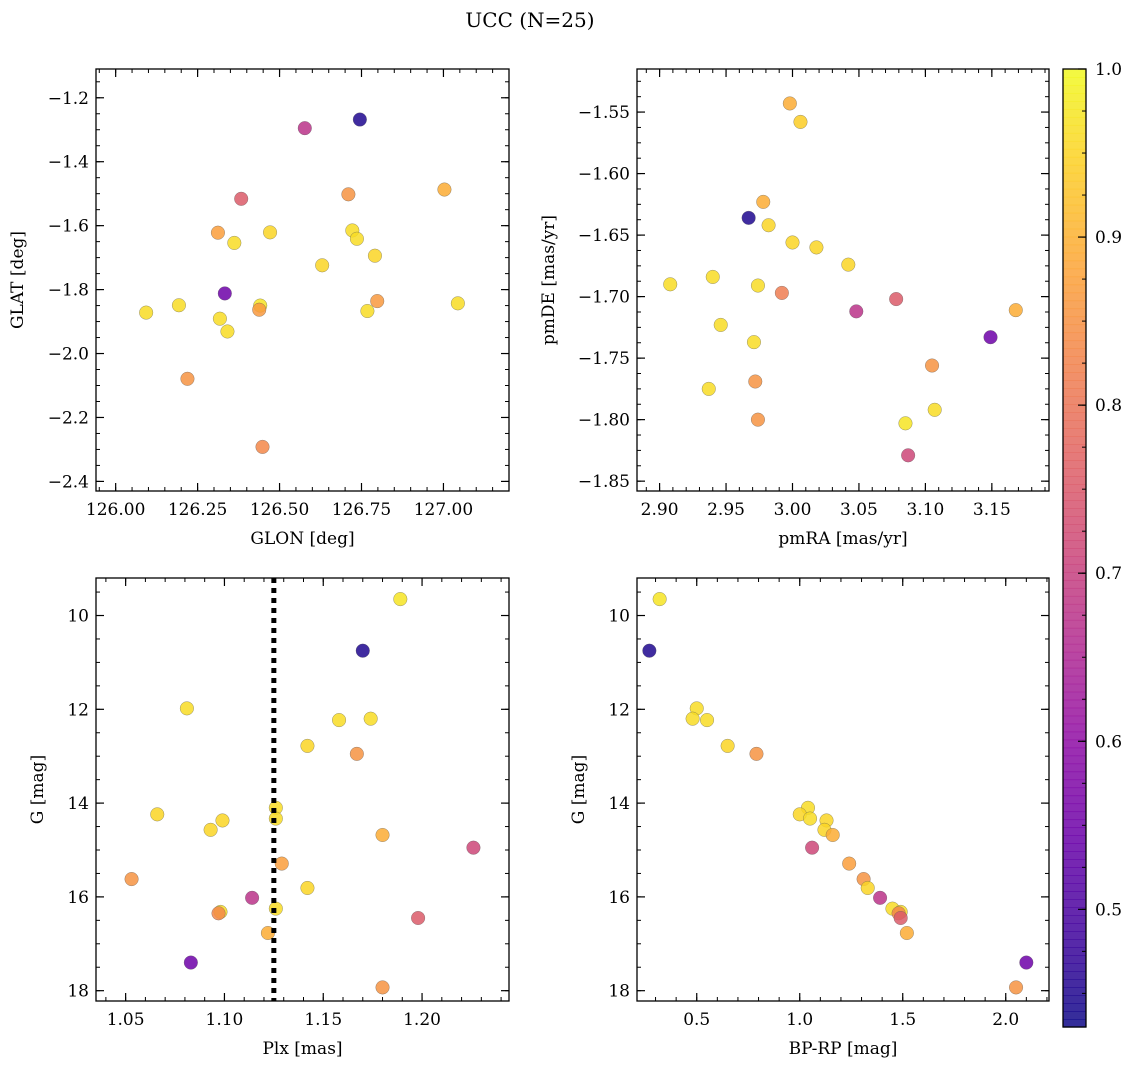 The image size is (1136, 1068). What do you see at coordinates (604, 113) in the screenshot?
I see `y-tick-label: −1.55` at bounding box center [604, 113].